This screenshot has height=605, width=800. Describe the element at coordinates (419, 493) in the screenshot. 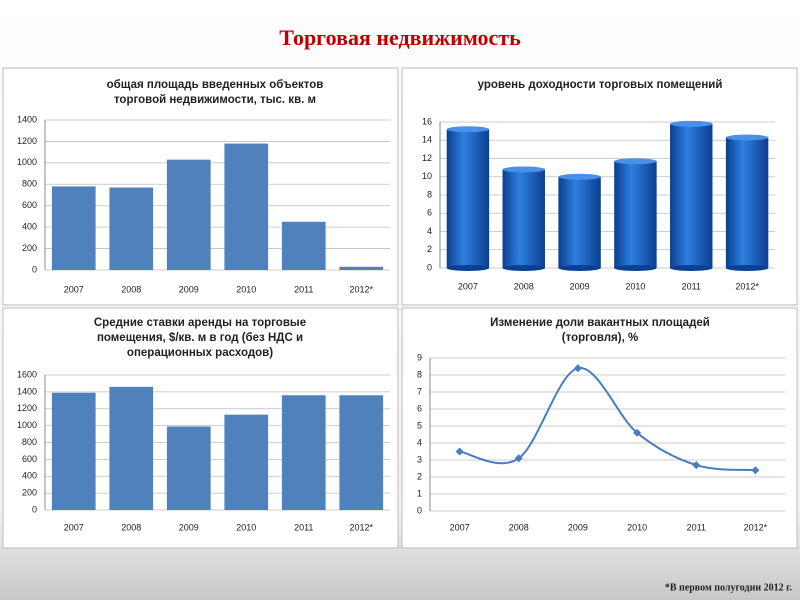

I see `y-tick-label: 1` at that location.